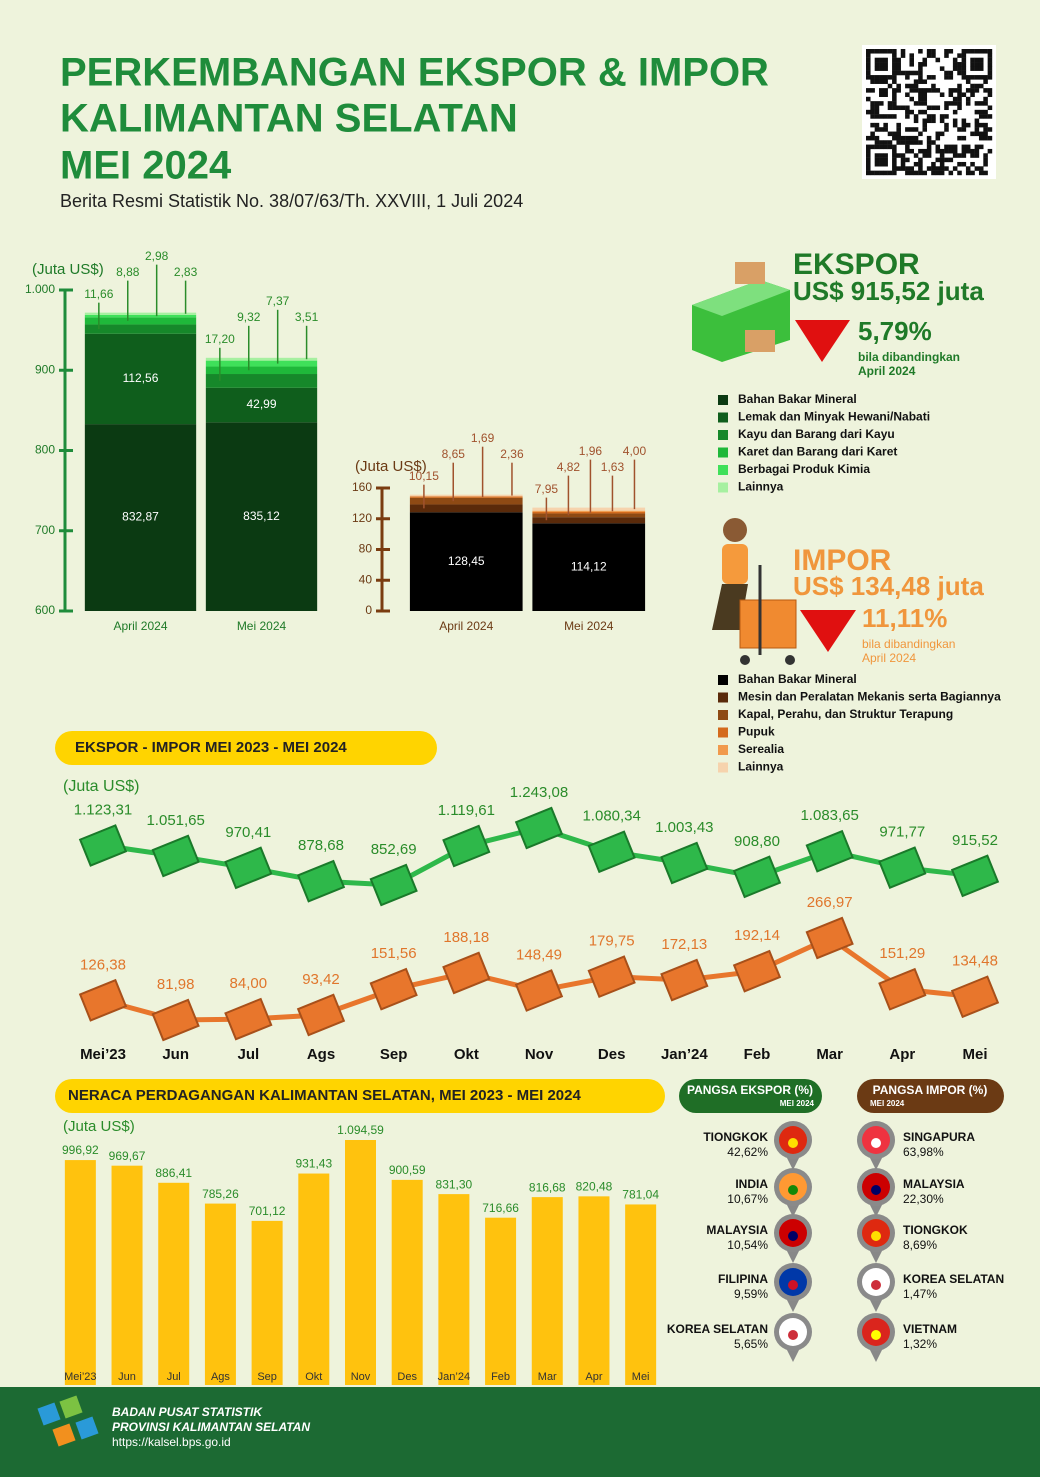 The image size is (1040, 1477). Describe the element at coordinates (635, 451) in the screenshot. I see `value-label: 4,00` at that location.